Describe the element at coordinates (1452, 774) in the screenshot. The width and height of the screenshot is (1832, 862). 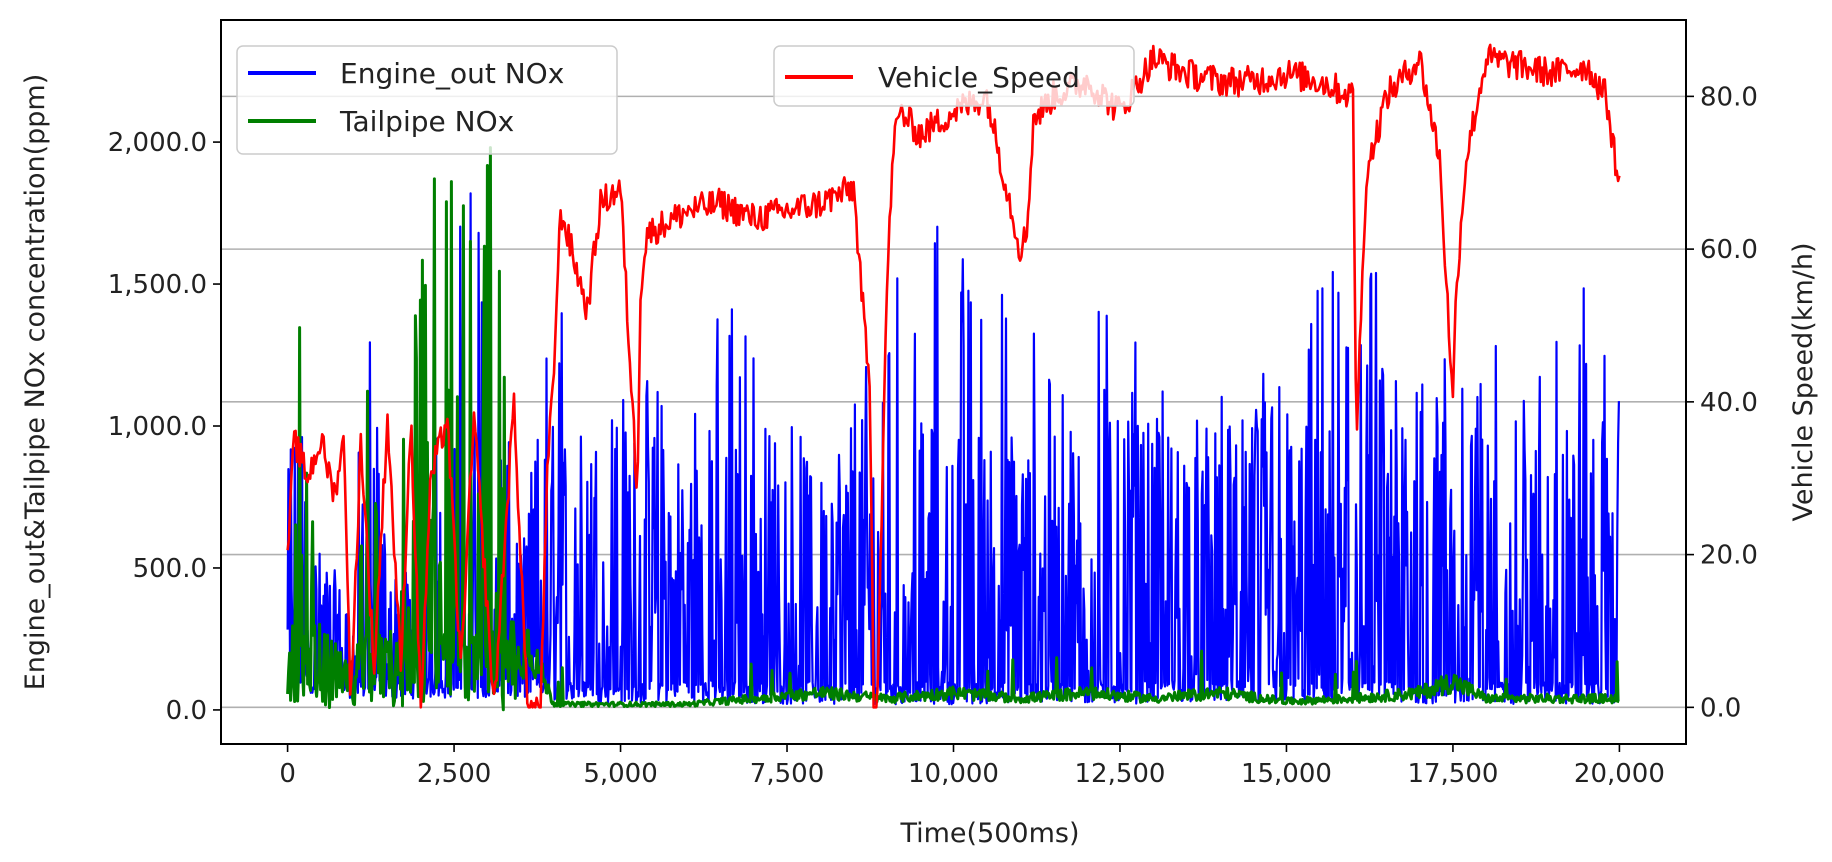
I see `x-tick-label: 17,500` at that location.